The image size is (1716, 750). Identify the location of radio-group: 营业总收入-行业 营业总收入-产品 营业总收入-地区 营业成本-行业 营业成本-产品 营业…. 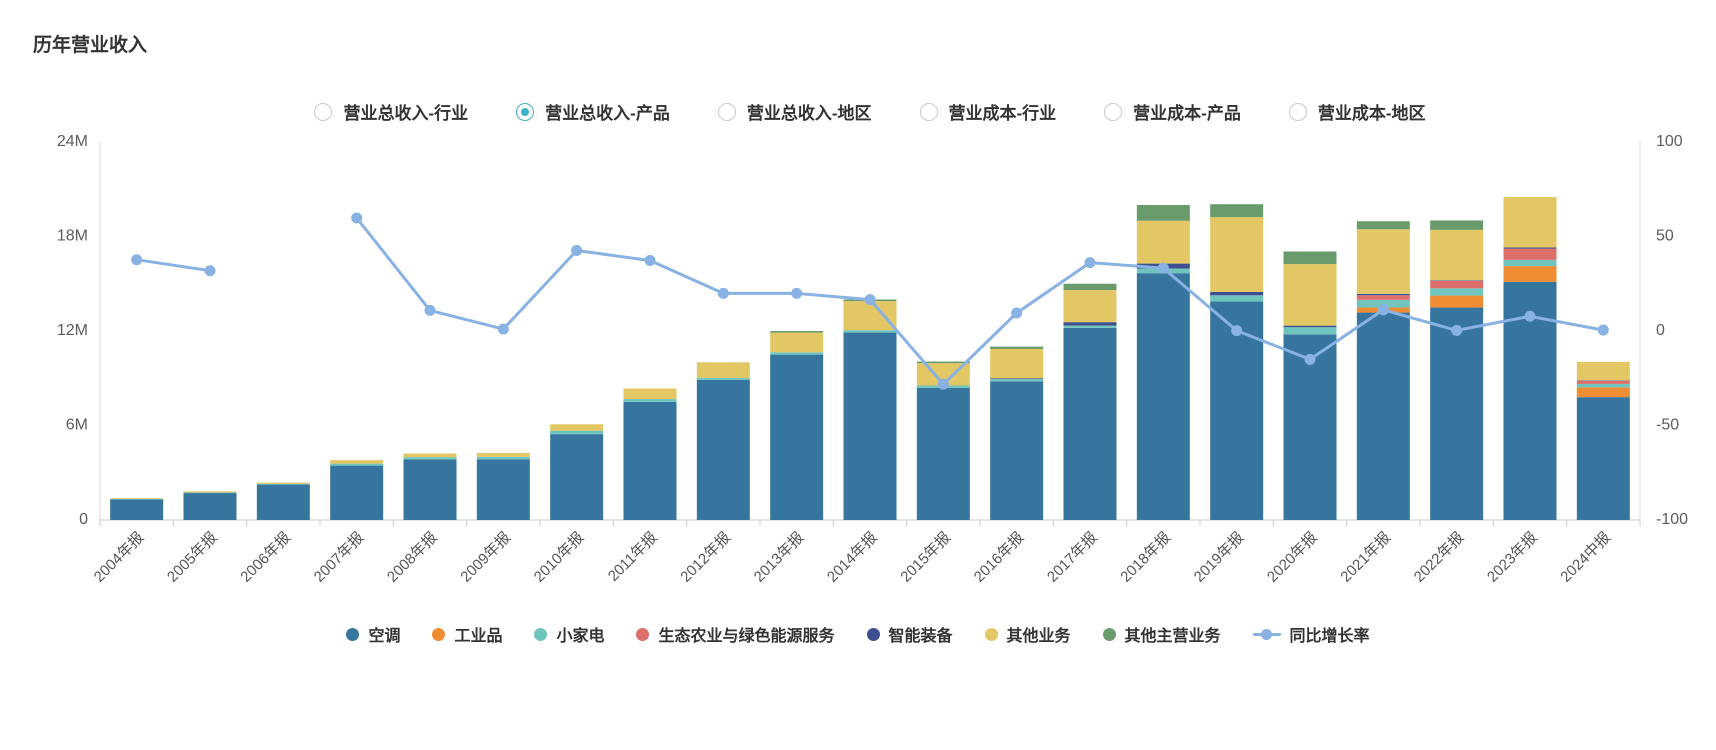
(870, 111).